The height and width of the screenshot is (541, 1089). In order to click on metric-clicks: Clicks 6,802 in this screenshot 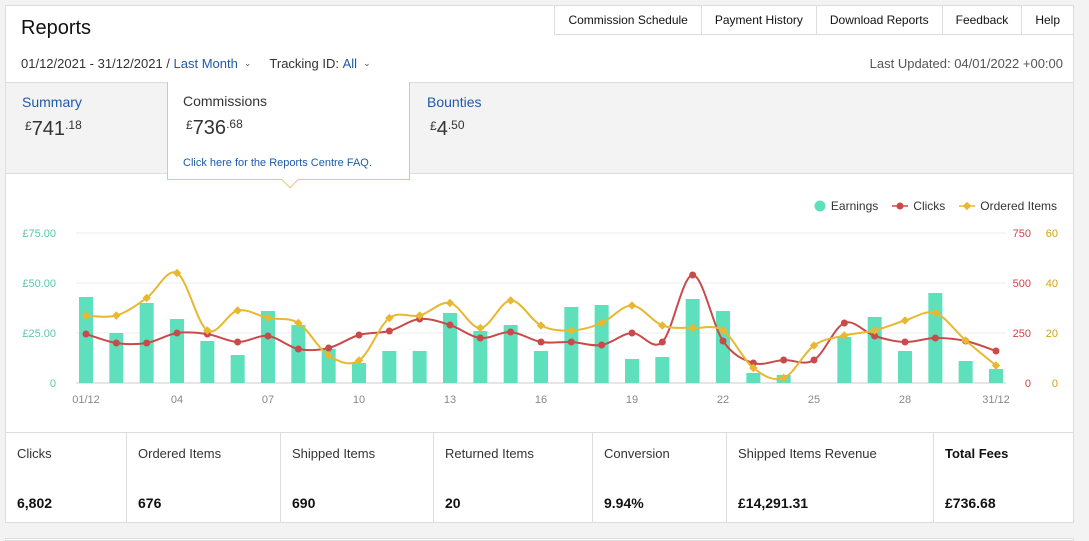, I will do `click(66, 478)`.